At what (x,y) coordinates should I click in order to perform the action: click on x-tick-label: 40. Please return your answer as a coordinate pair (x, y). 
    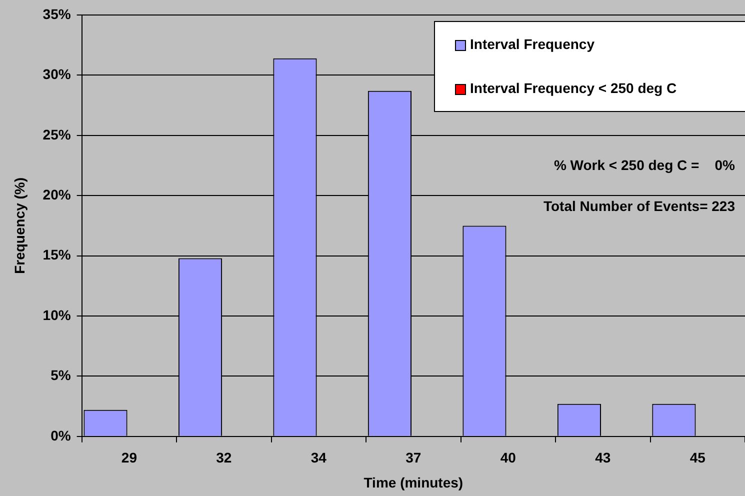
    Looking at the image, I should click on (508, 458).